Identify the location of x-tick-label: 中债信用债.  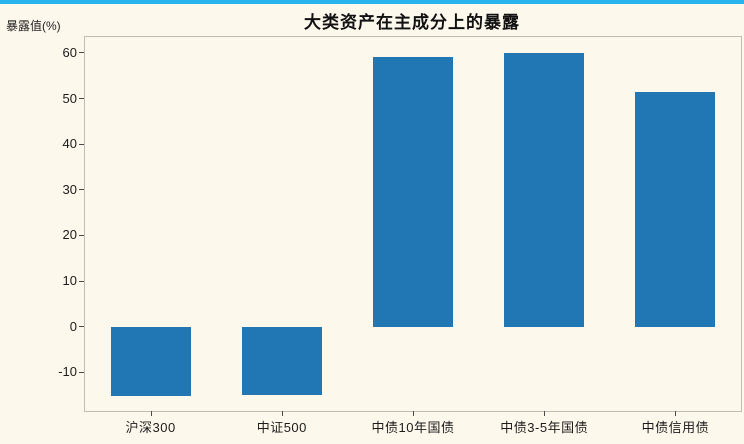
(675, 427).